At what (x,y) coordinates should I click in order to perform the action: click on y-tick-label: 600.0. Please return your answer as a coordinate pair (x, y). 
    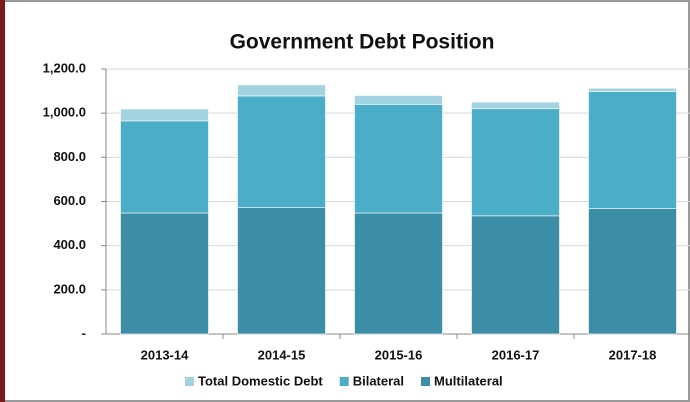
    Looking at the image, I should click on (69, 200).